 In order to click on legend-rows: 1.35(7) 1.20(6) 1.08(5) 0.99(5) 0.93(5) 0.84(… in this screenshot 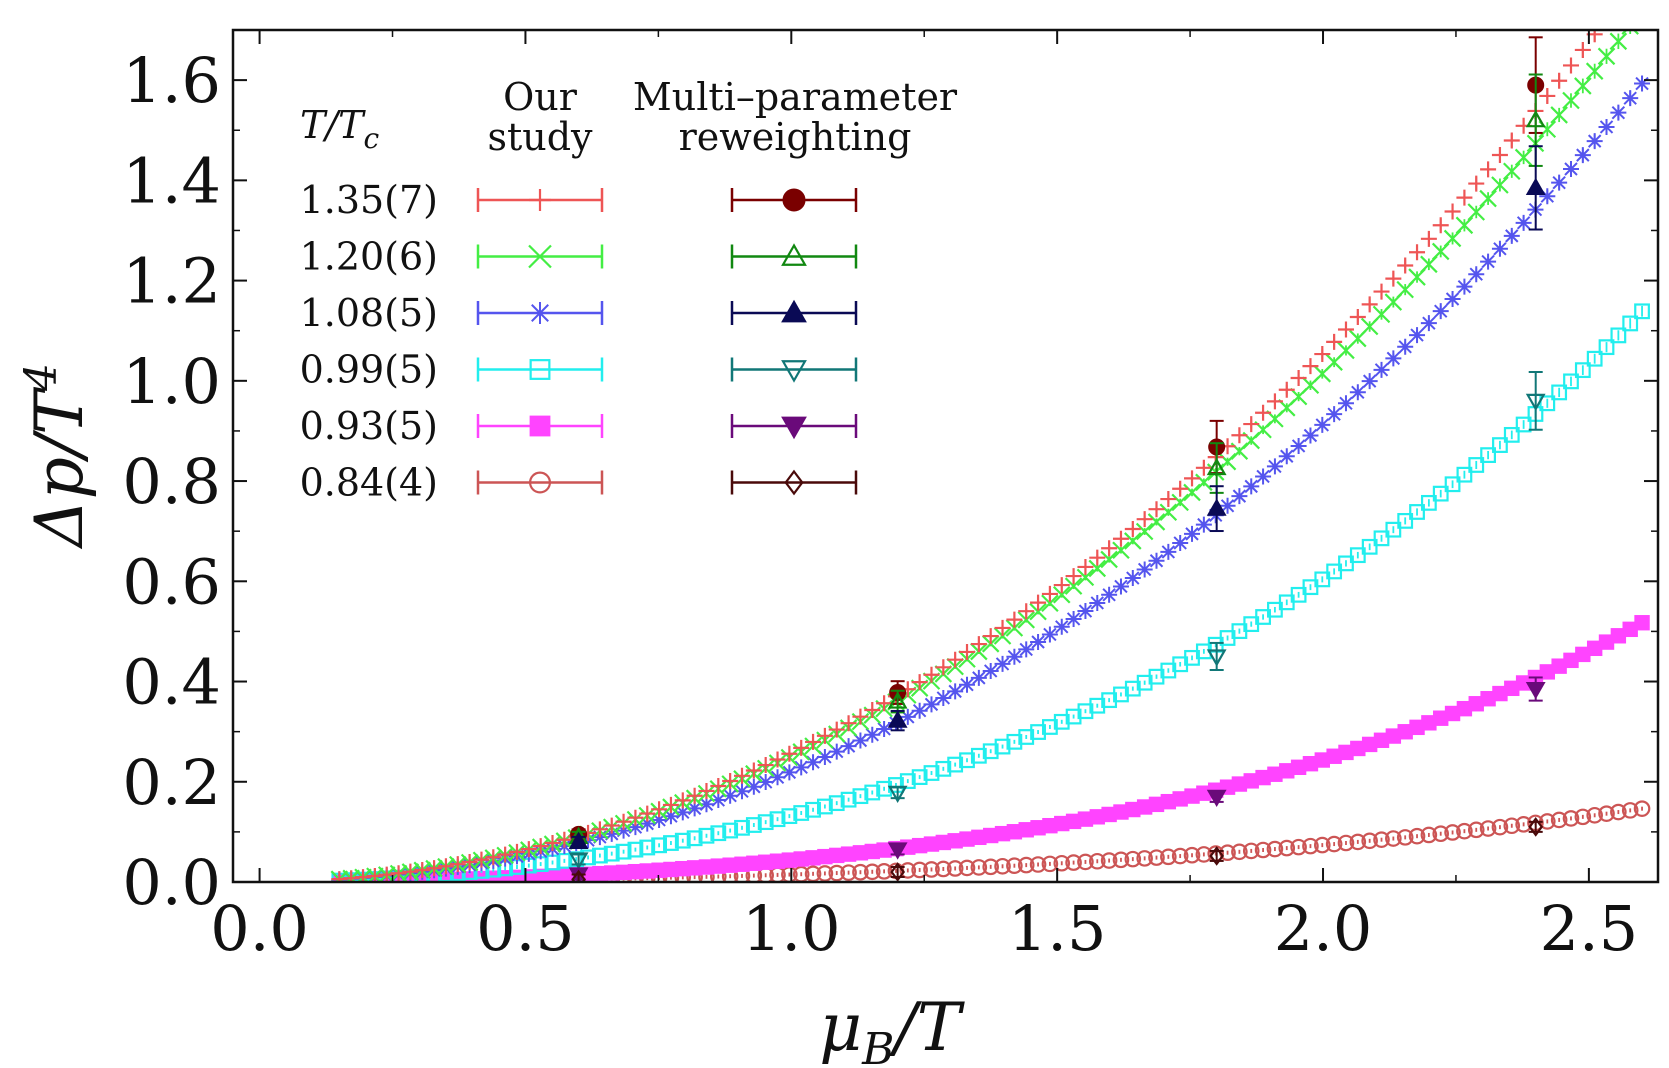, I will do `click(579, 341)`.